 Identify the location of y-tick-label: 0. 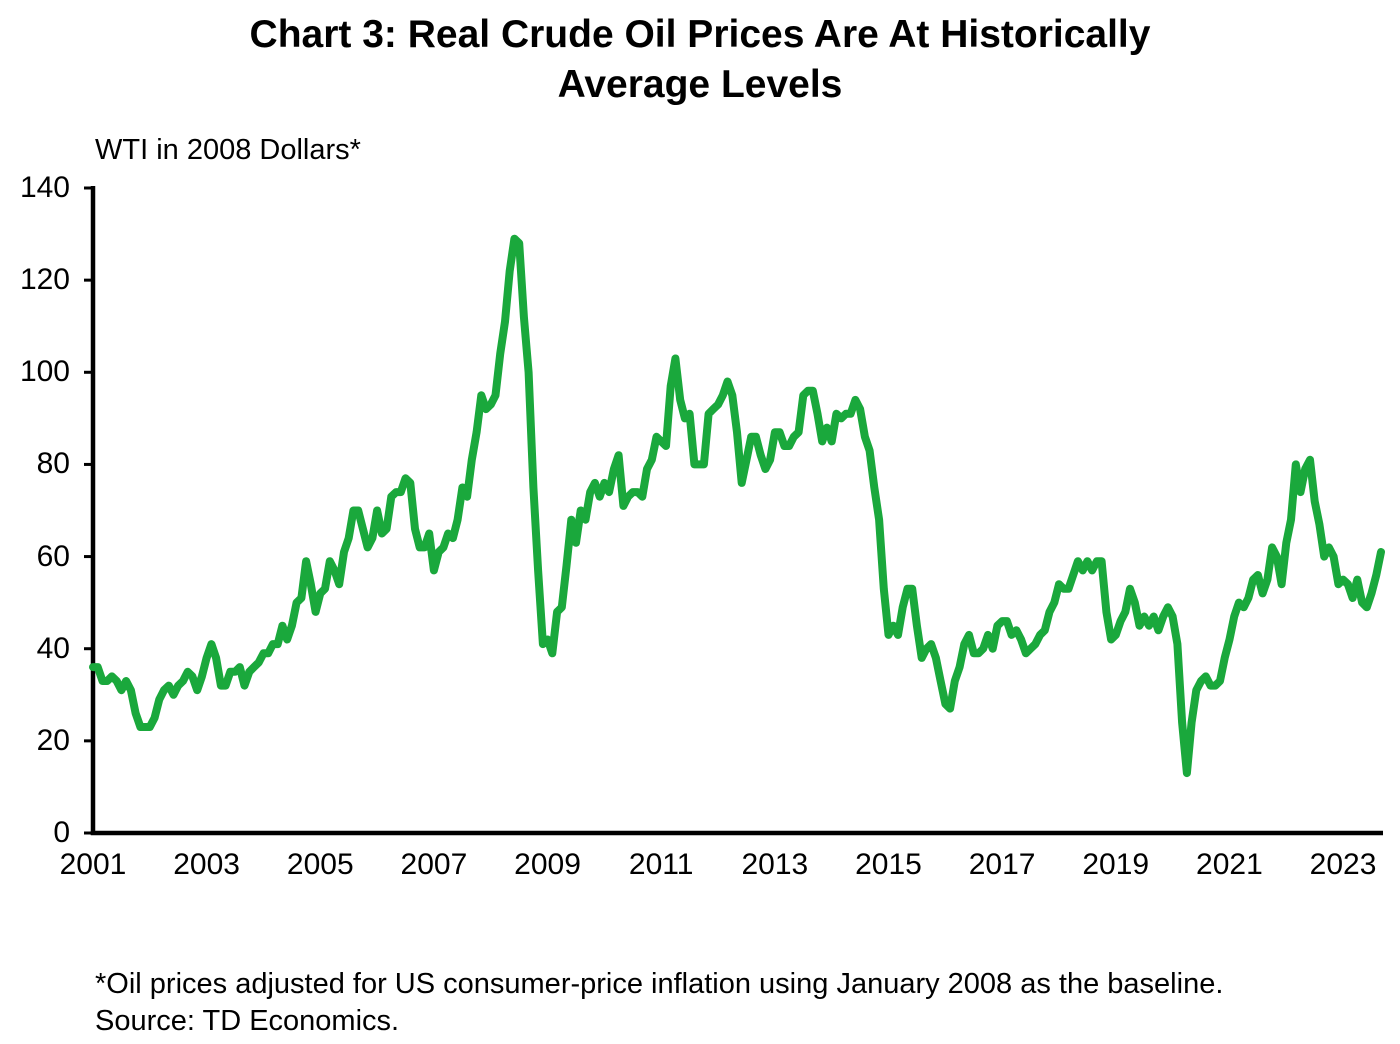
(61, 832).